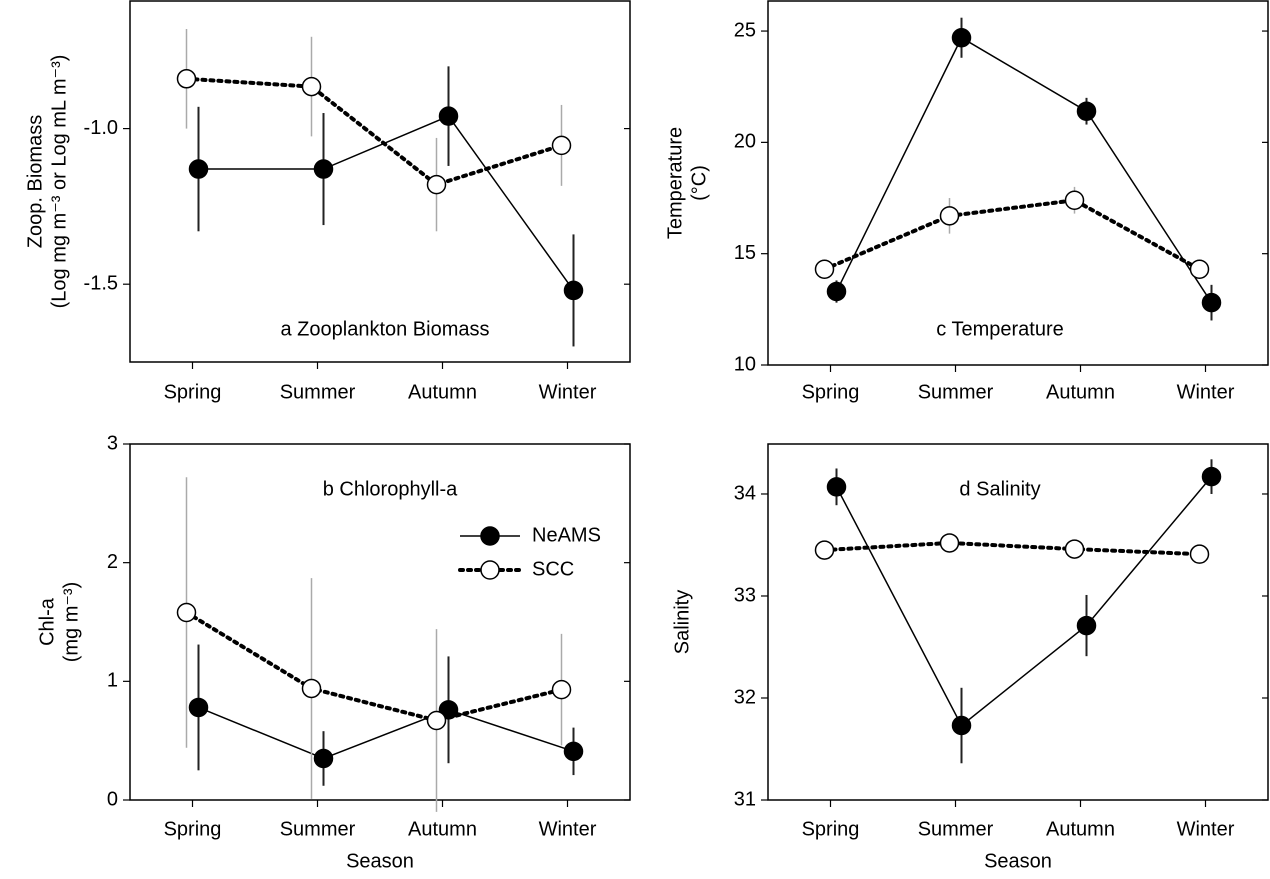 The image size is (1270, 879). What do you see at coordinates (999, 489) in the screenshot?
I see `annotation: d Salinity` at bounding box center [999, 489].